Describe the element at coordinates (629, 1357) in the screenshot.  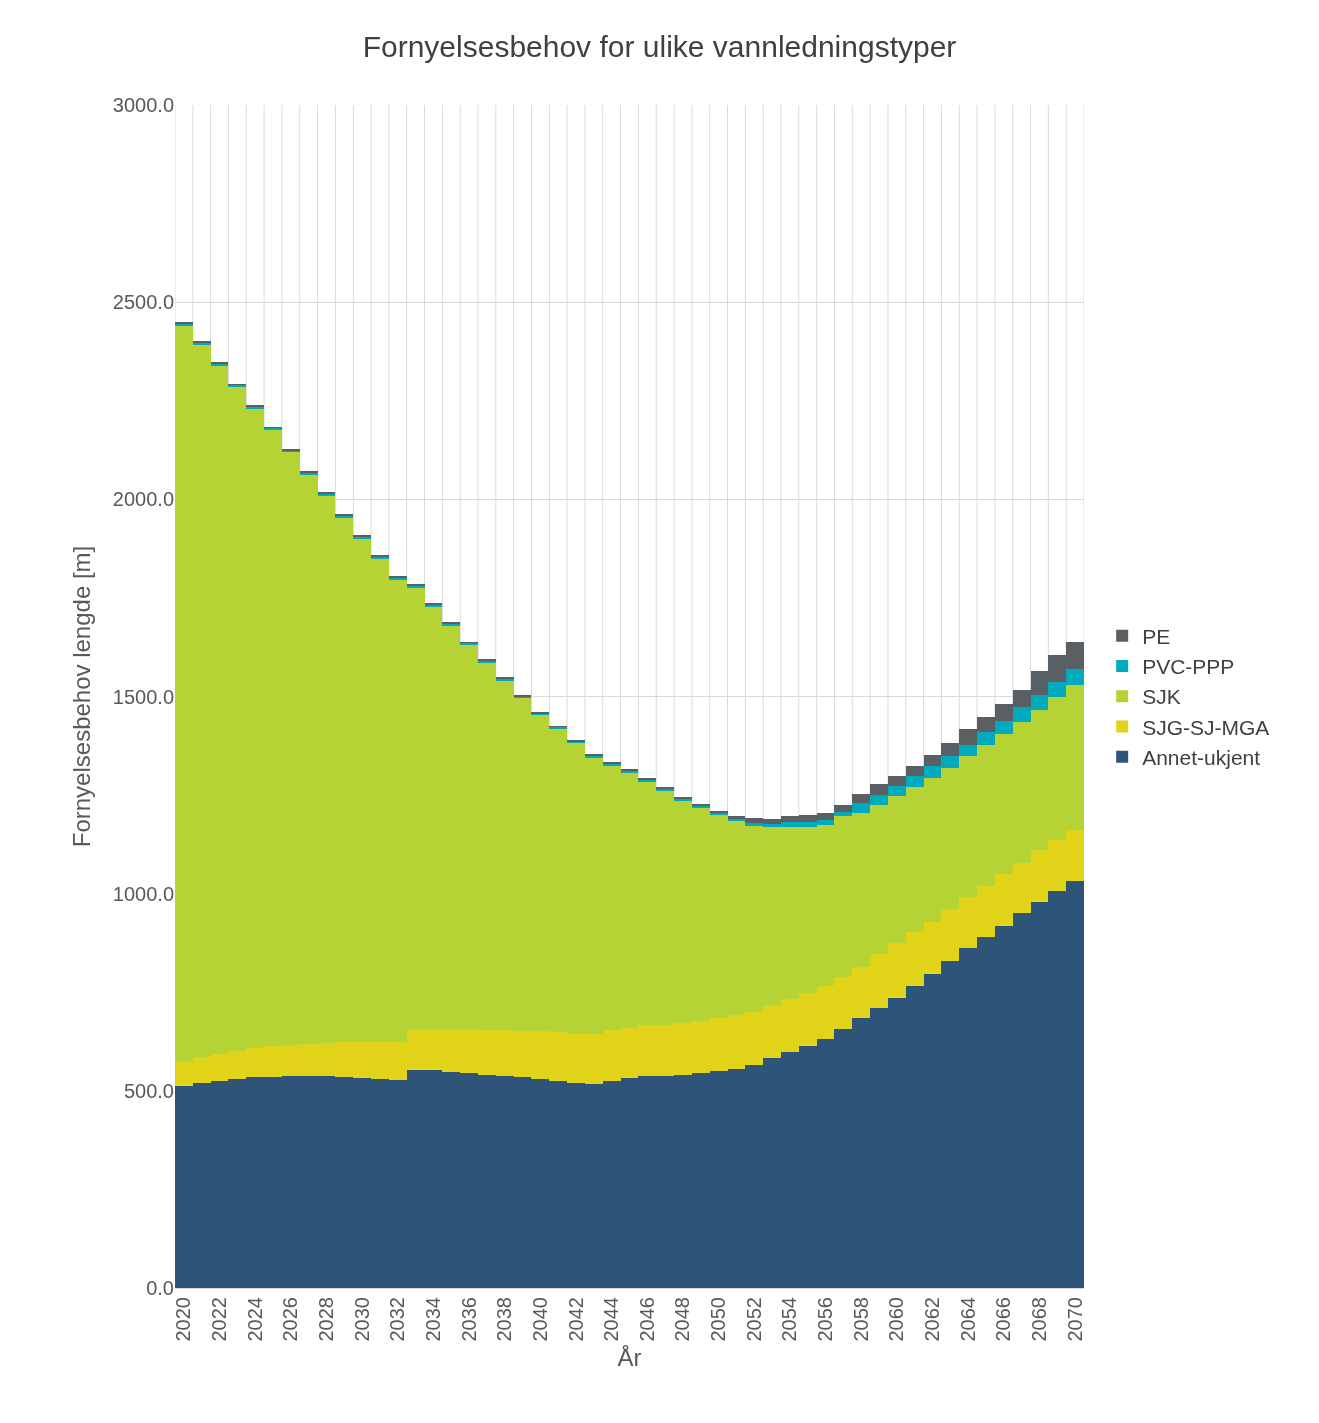
I see `x-axis-title: År` at that location.